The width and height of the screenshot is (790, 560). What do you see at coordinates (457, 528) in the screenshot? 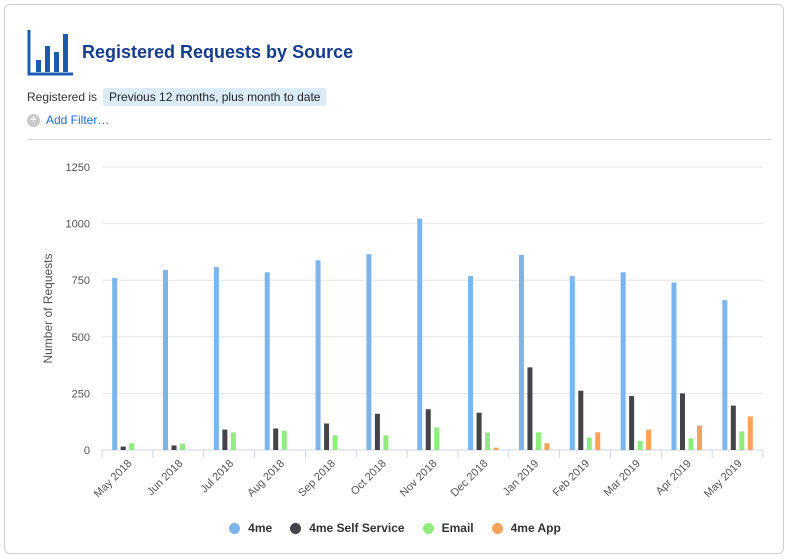
I see `legend-label: Email` at bounding box center [457, 528].